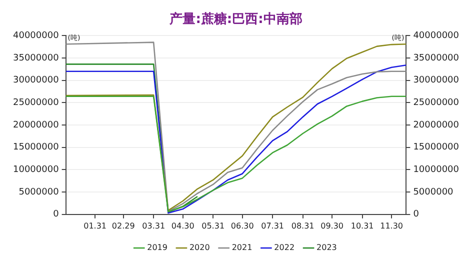  What do you see at coordinates (436, 147) in the screenshot?
I see `y2-tick-label: 15000000` at bounding box center [436, 147].